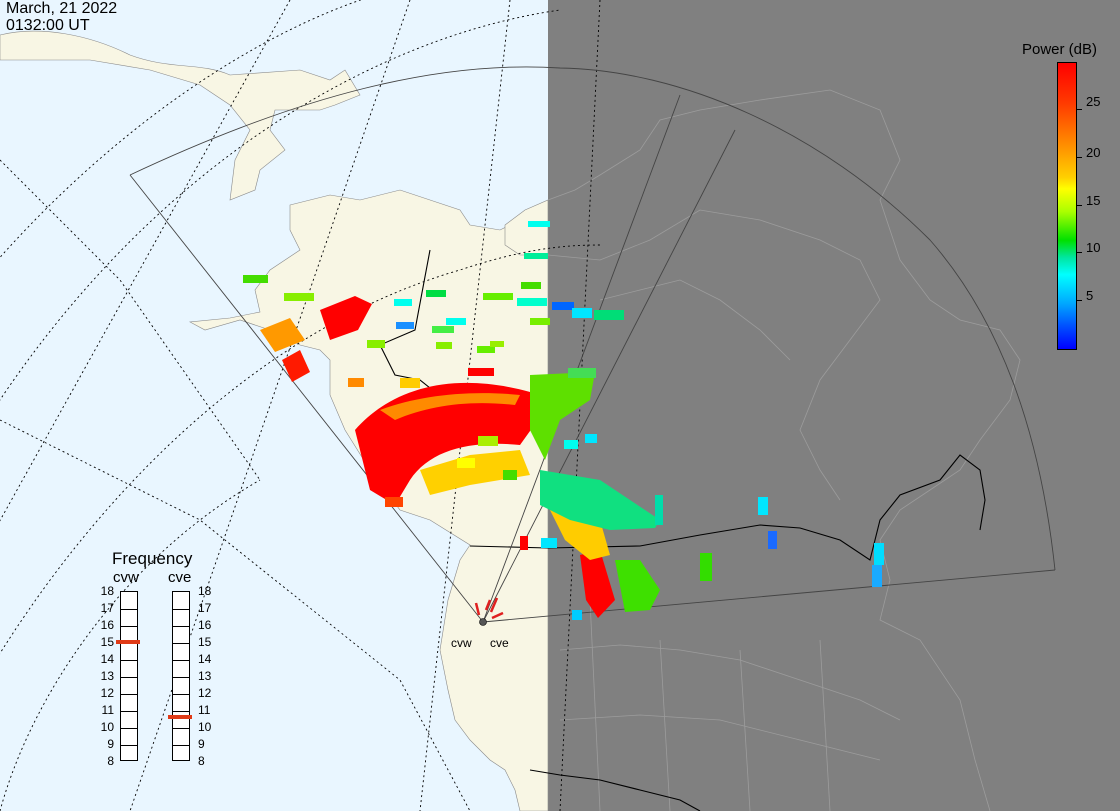  What do you see at coordinates (1093, 247) in the screenshot?
I see `colorbar-label: 10` at bounding box center [1093, 247].